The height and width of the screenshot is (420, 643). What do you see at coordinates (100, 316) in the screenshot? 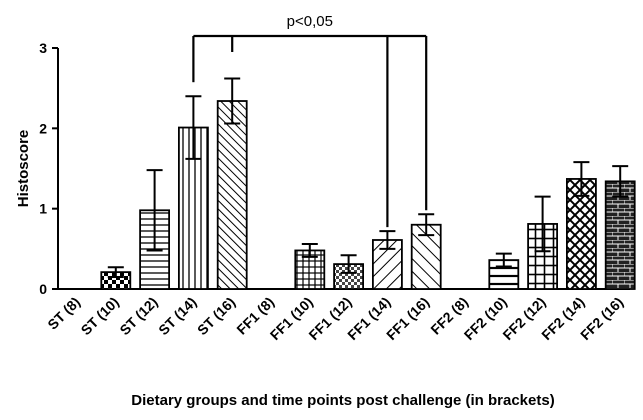
I see `x-tick-label: ST (10)` at bounding box center [100, 316].